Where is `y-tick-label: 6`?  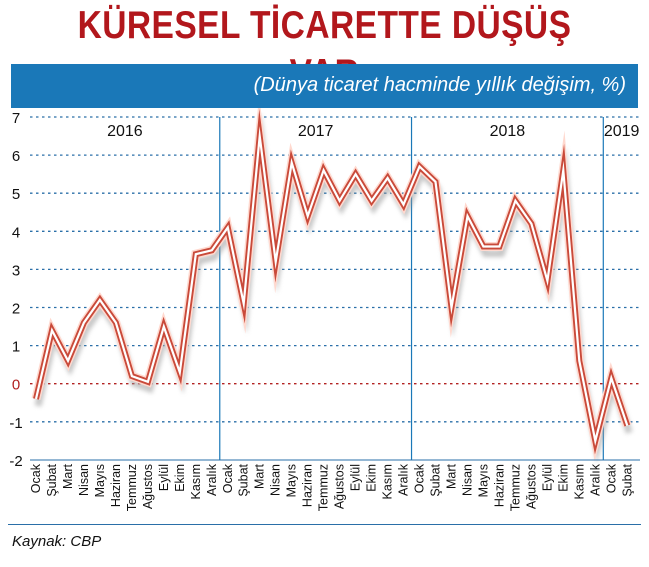 y-tick-label: 6 is located at coordinates (16, 156).